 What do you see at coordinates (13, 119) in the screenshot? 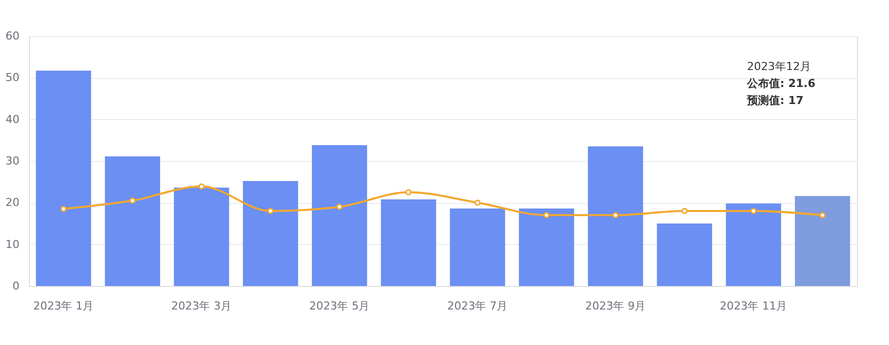
I see `y-tick-label: 40` at bounding box center [13, 119].